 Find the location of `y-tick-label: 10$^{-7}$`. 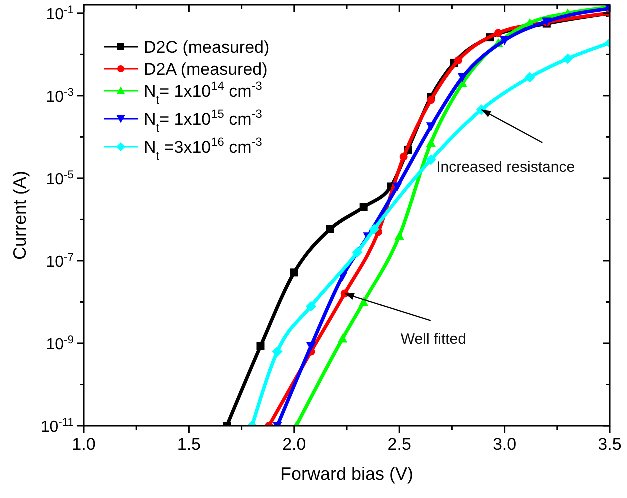

y-tick-label: 10$^{-7}$ is located at coordinates (60, 261).